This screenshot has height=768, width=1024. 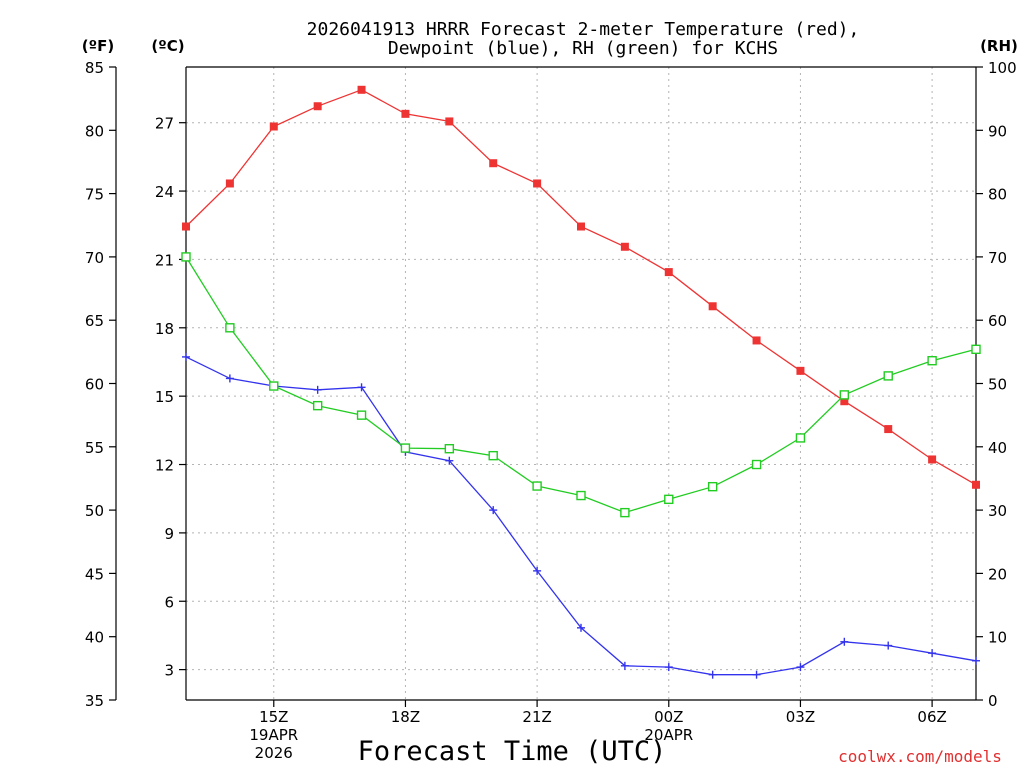 I want to click on chart-title-line2: Dewpoint (blue), RH (green) for KCHS, so click(x=583, y=48).